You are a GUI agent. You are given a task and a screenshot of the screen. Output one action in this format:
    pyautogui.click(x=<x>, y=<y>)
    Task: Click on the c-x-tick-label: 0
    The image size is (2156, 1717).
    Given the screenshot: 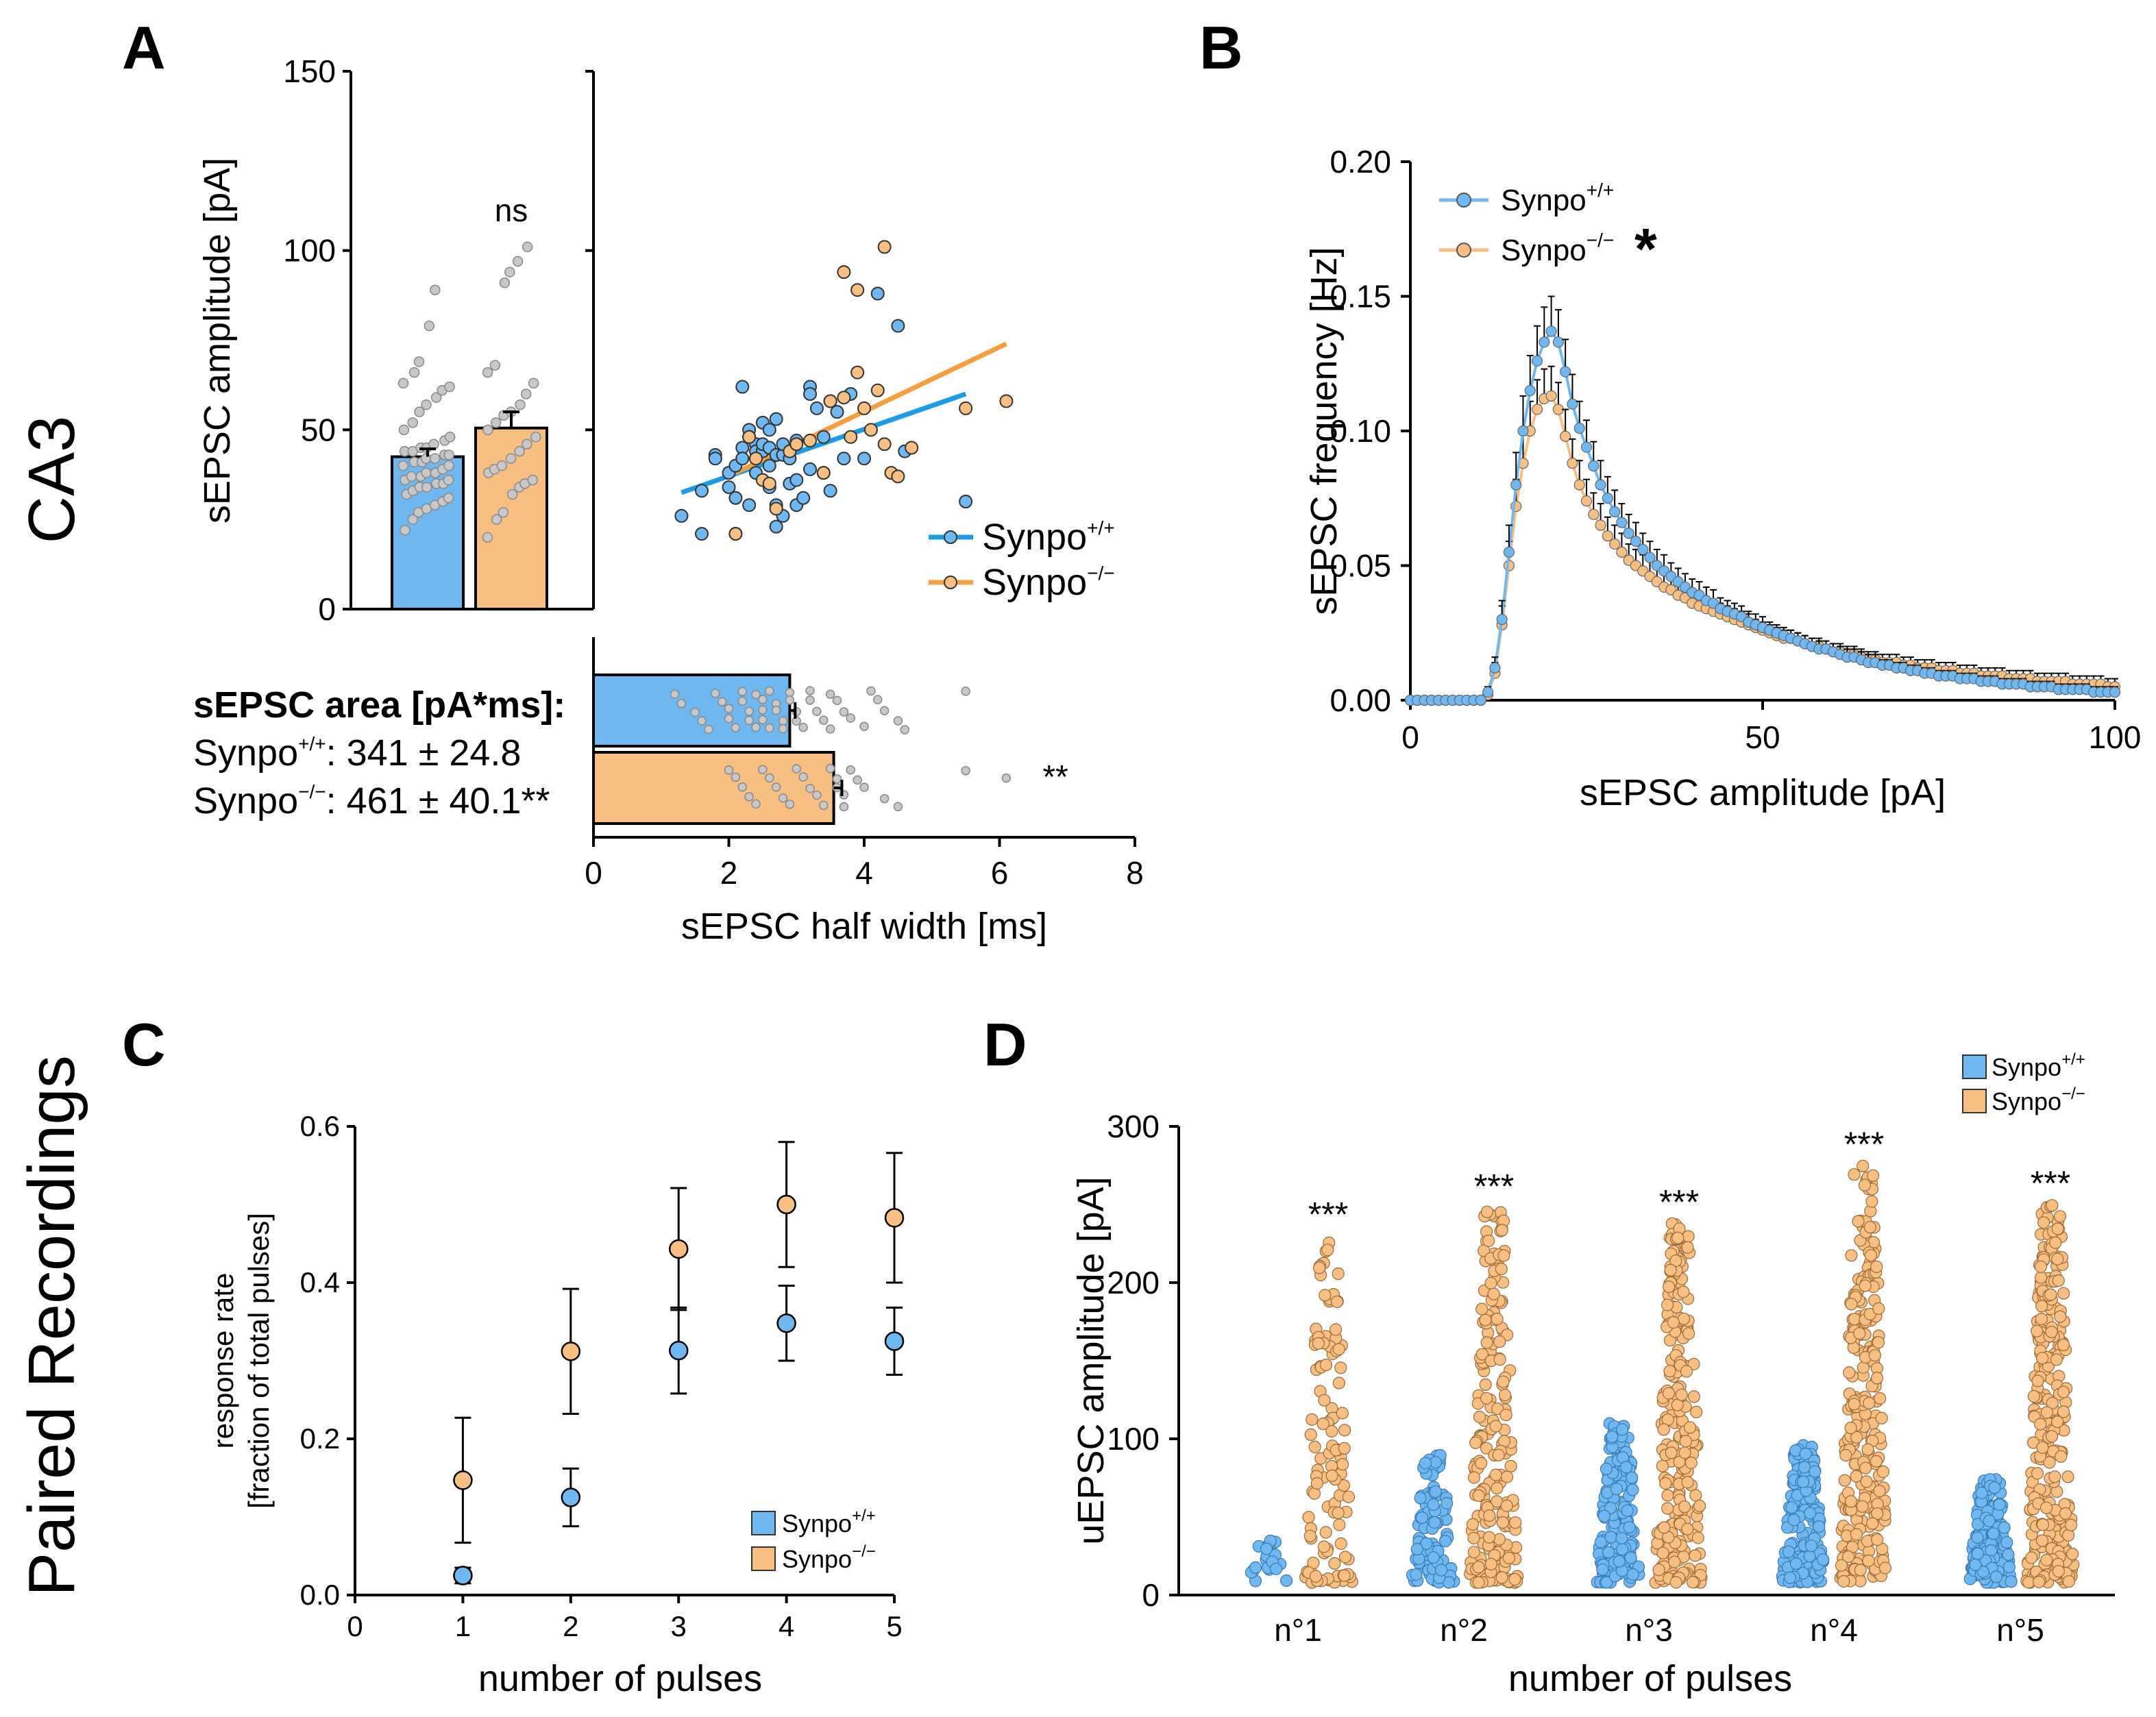 What is the action you would take?
    pyautogui.click(x=355, y=1626)
    